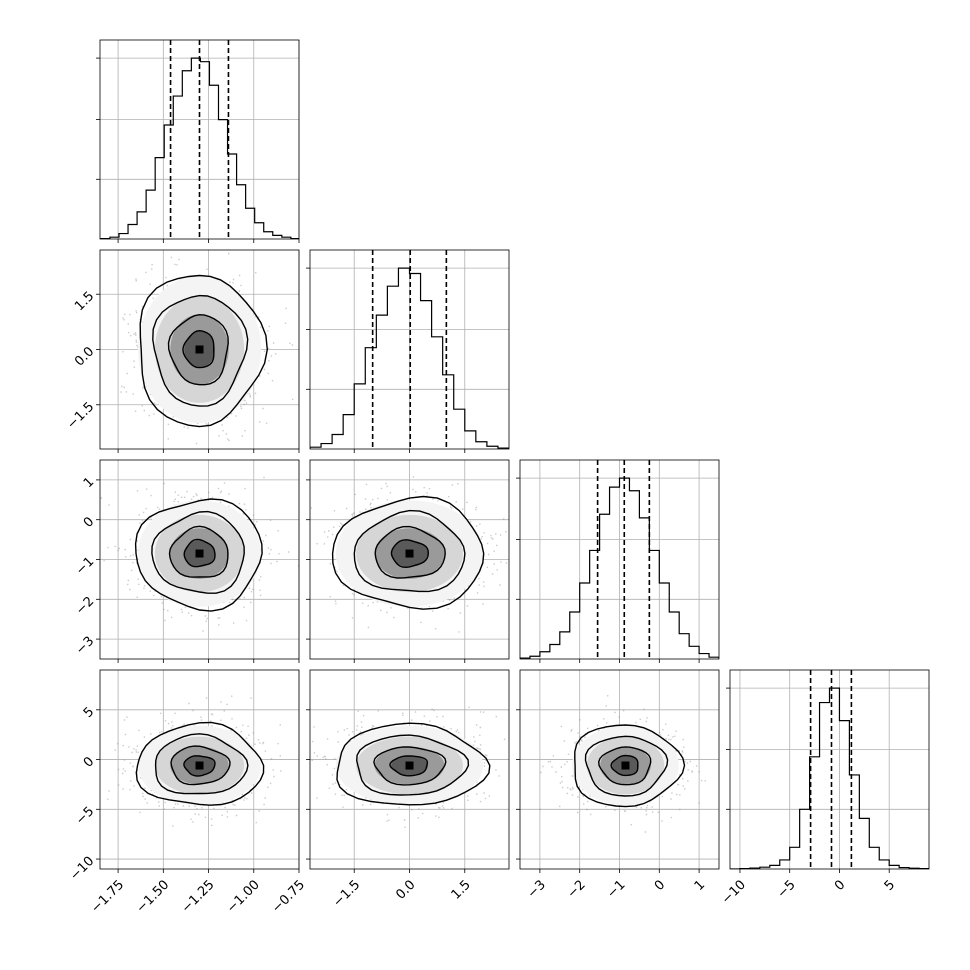  Describe the element at coordinates (405, 889) in the screenshot. I see `x-tick-label: 0.0` at that location.